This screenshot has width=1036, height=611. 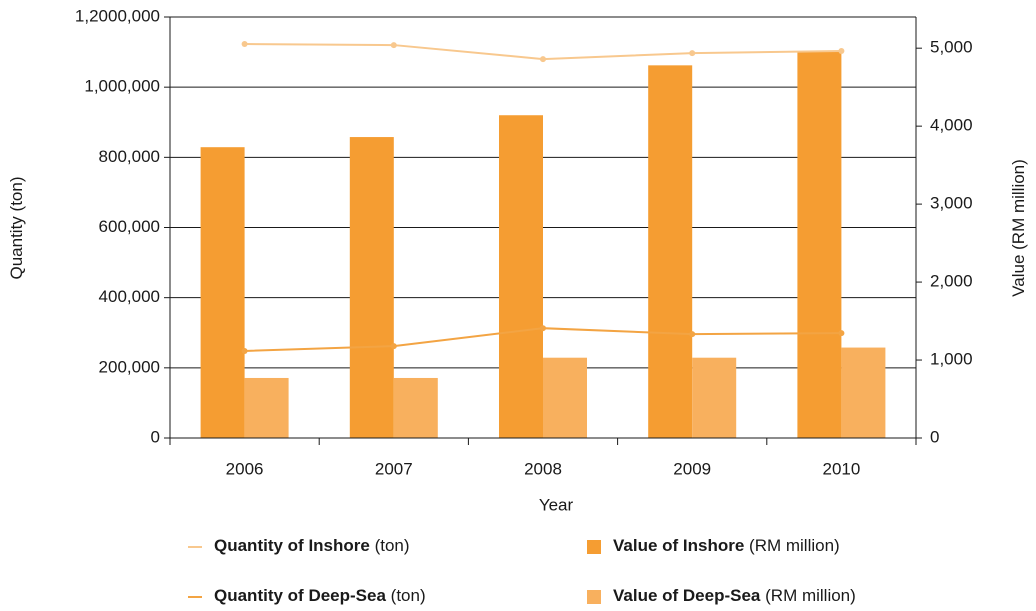 I want to click on y2-axis-label-text: Value, so click(x=1018, y=276).